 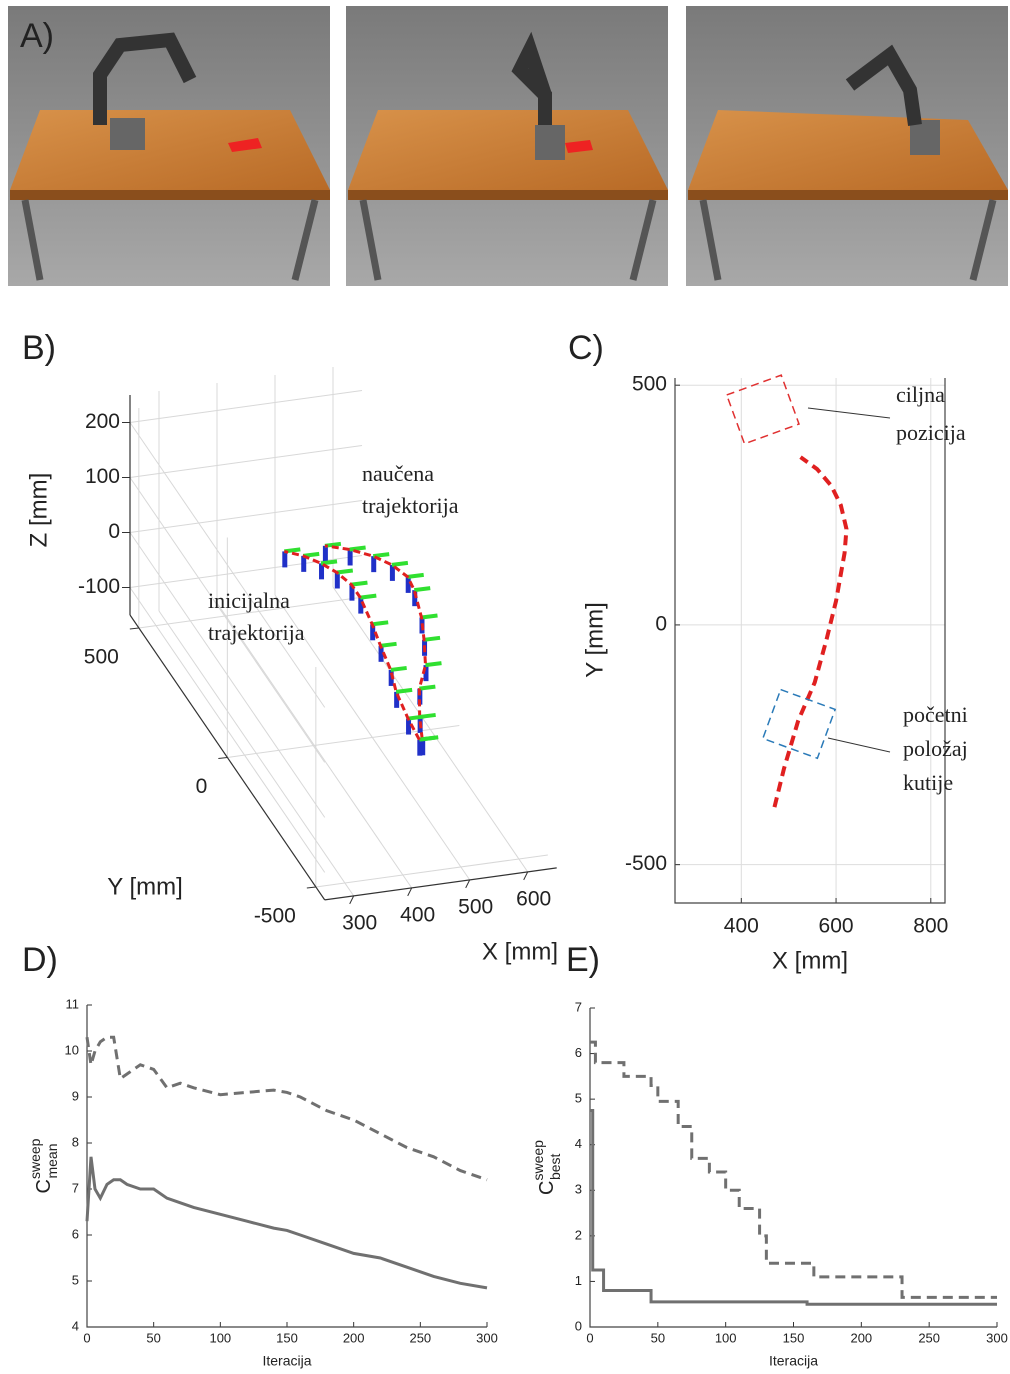 I want to click on y-tick-label: 7, so click(x=75, y=1187).